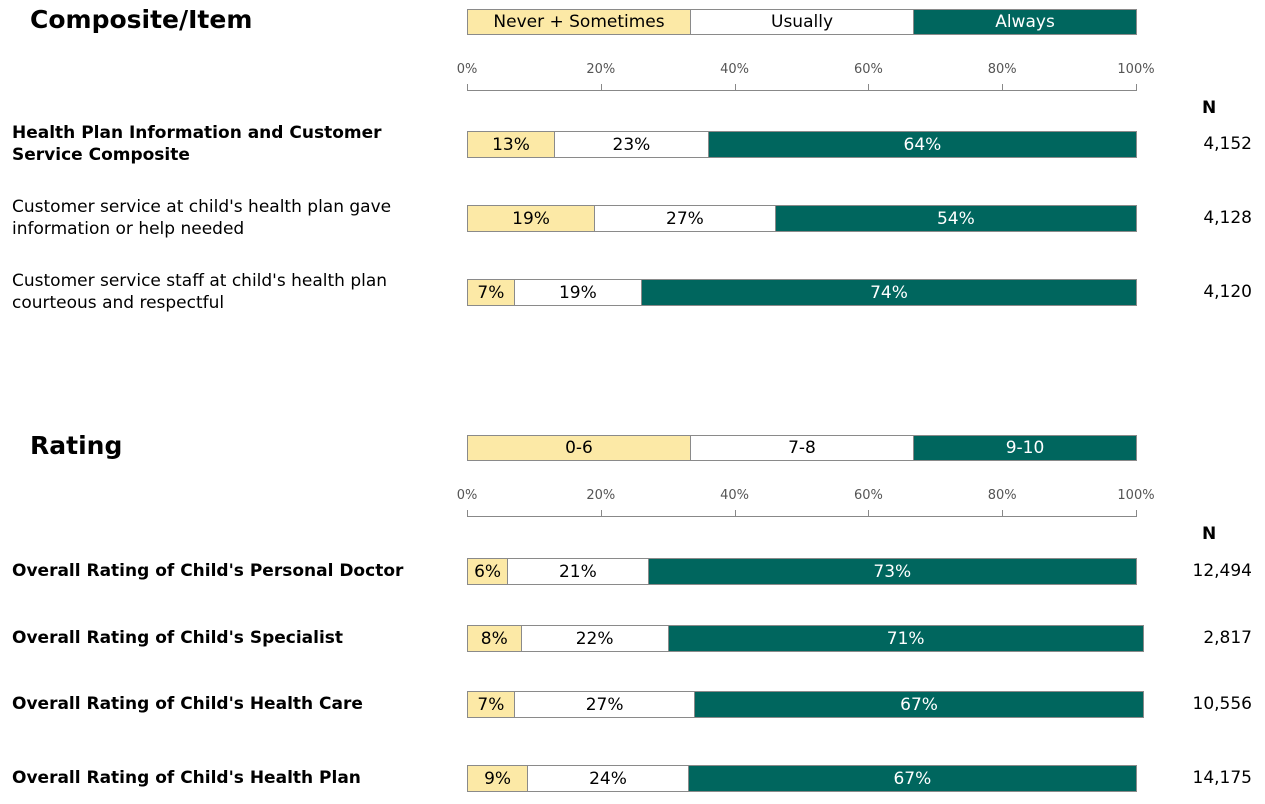  I want to click on n-value: 10,556, so click(1222, 704).